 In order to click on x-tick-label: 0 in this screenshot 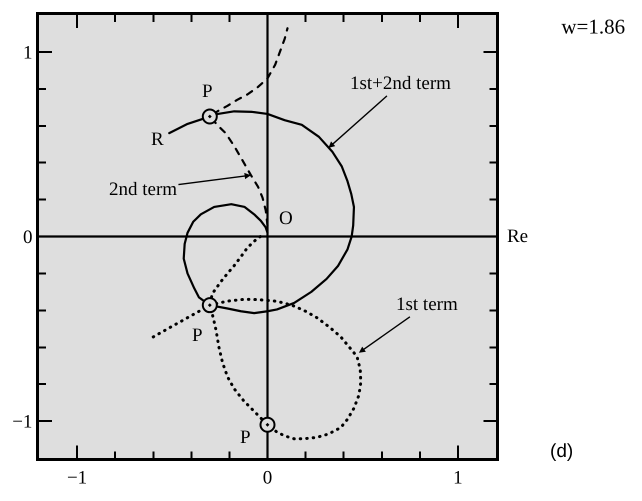, I will do `click(267, 478)`.